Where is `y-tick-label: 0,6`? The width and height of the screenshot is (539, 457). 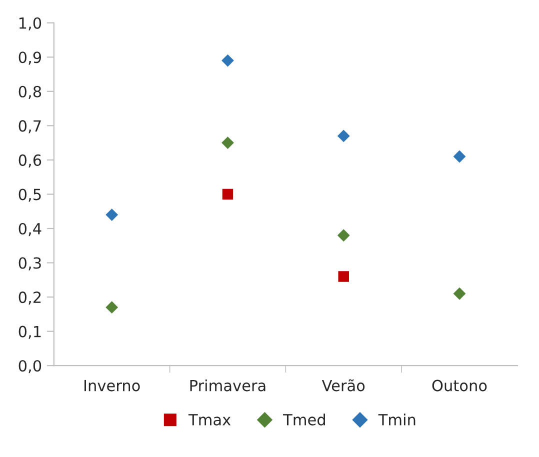 y-tick-label: 0,6 is located at coordinates (30, 161).